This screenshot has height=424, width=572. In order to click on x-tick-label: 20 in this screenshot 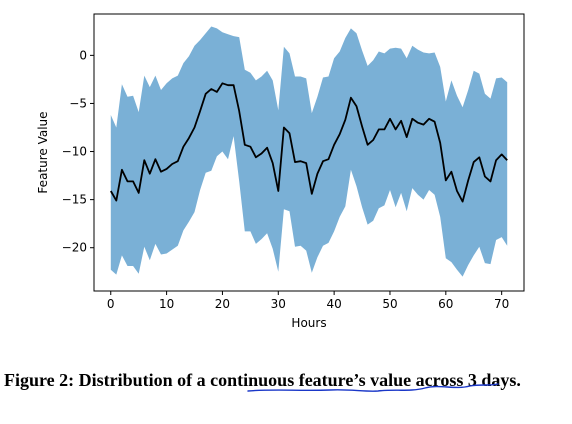, I will do `click(222, 304)`.